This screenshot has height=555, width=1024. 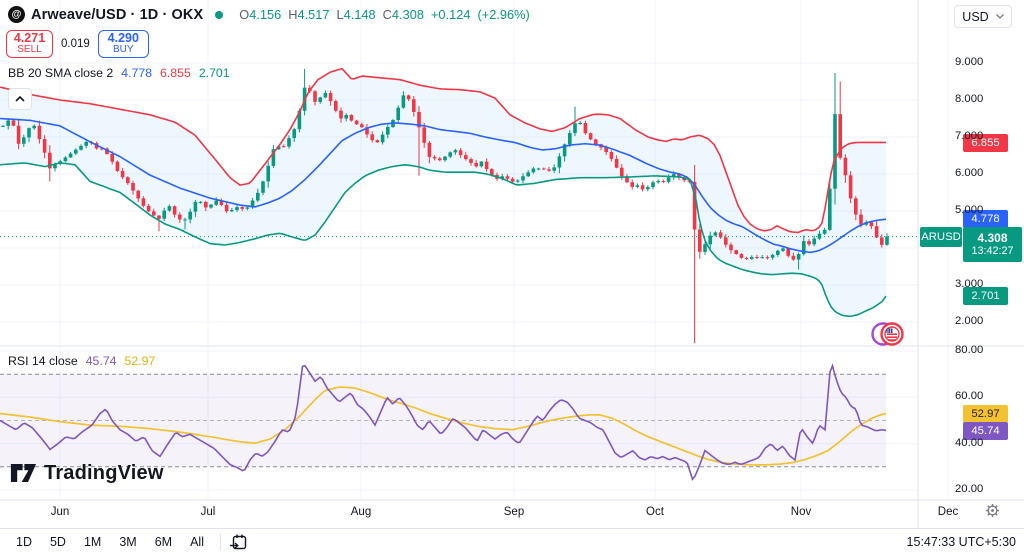 What do you see at coordinates (503, 14) in the screenshot?
I see `change-percent: (+2.96%)` at bounding box center [503, 14].